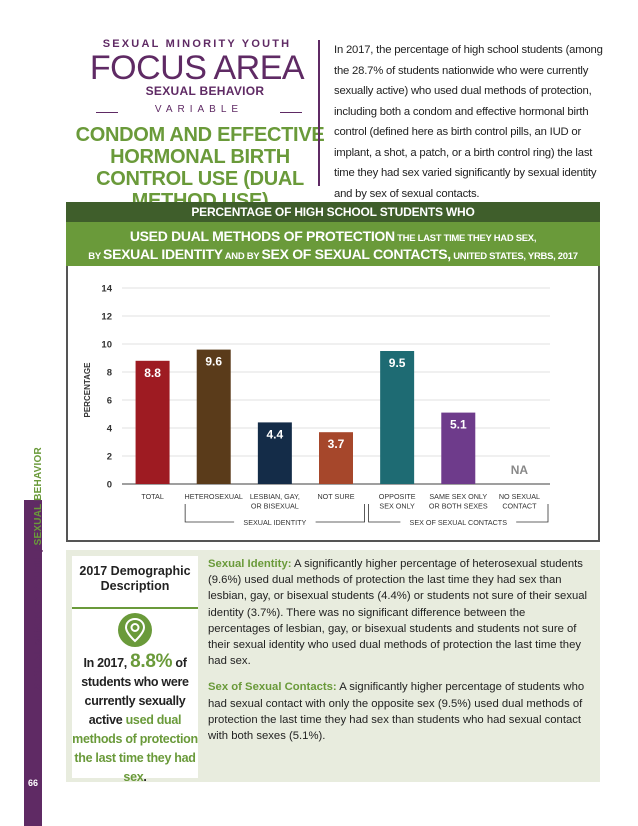 Image resolution: width=638 pixels, height=826 pixels. I want to click on spine-section-b: SEXUAL BEHAVIOR, so click(38, 496).